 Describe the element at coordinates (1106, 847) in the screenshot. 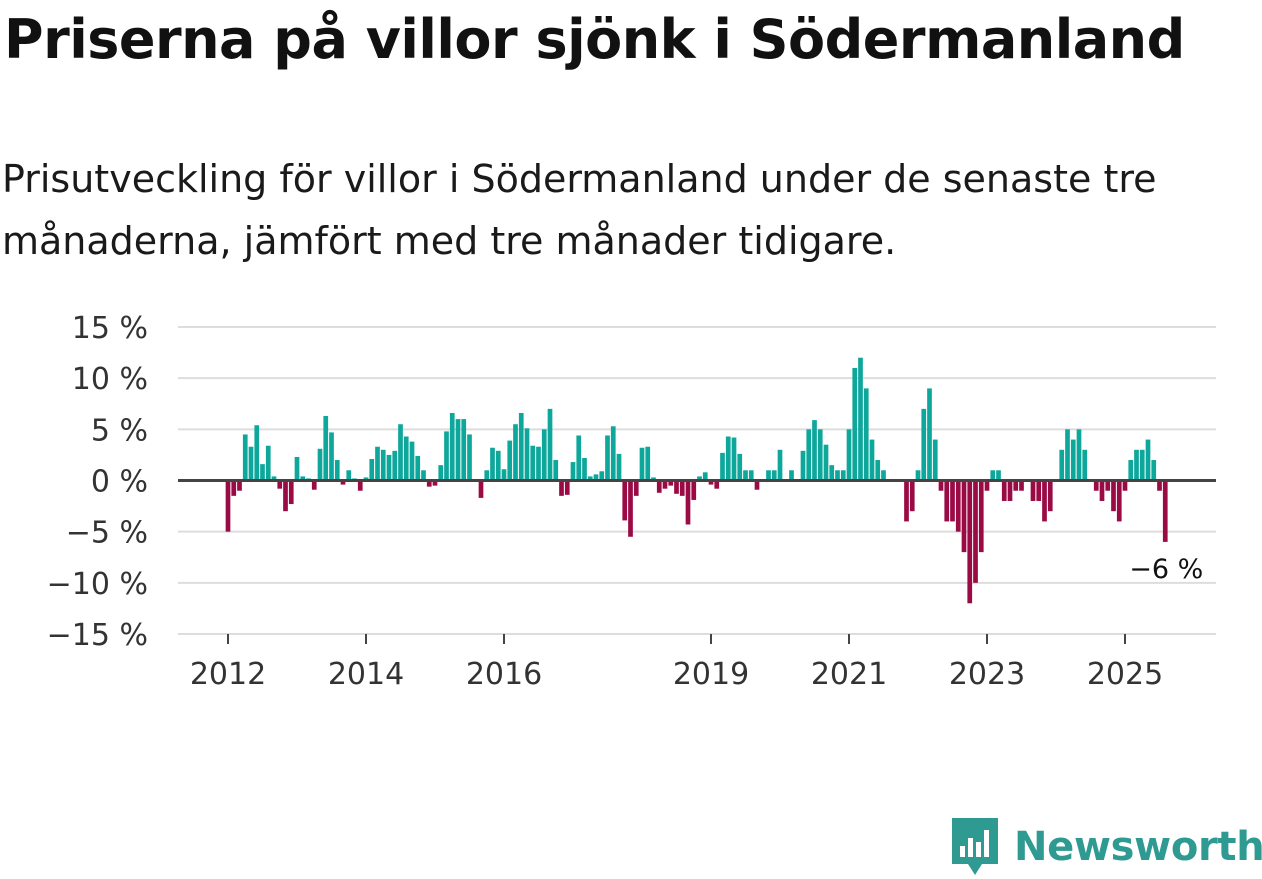

I see `newsworthy-logo: Newsworthy` at that location.